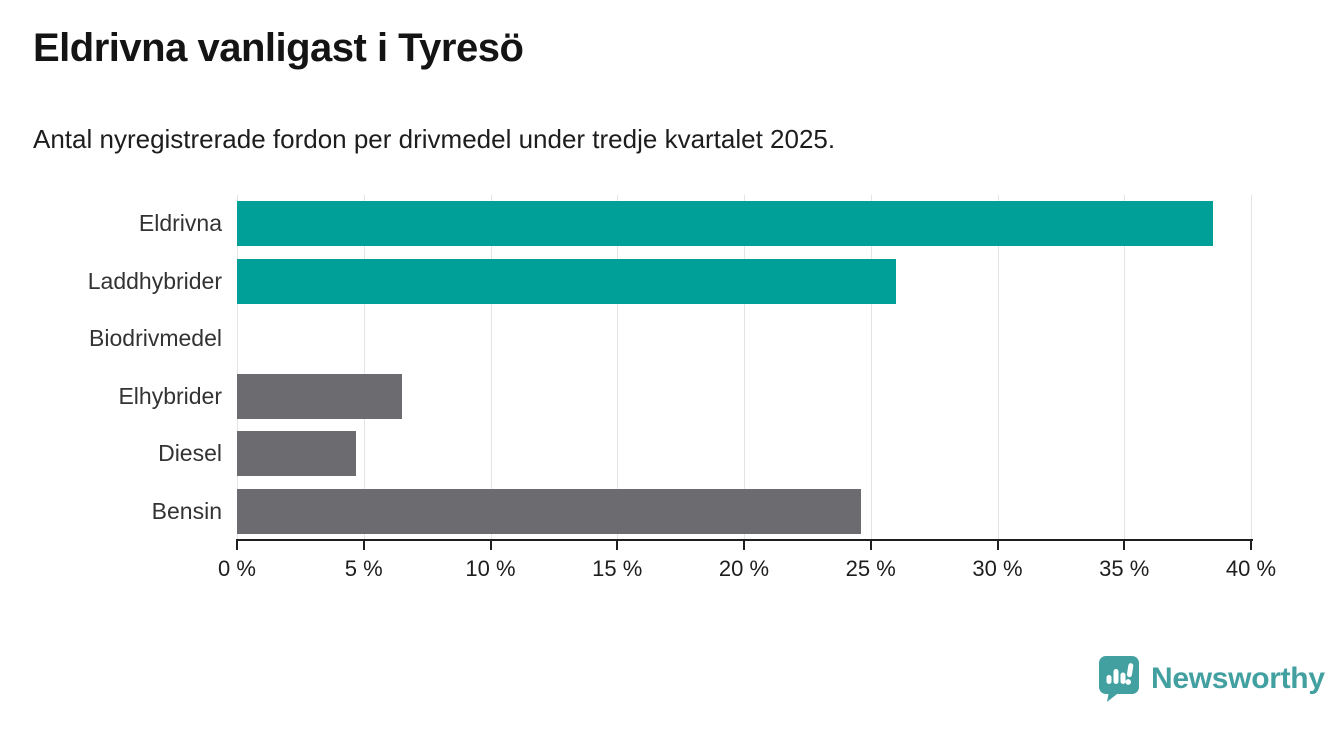 The height and width of the screenshot is (733, 1340). I want to click on tick-label-0pct: 0 %, so click(237, 568).